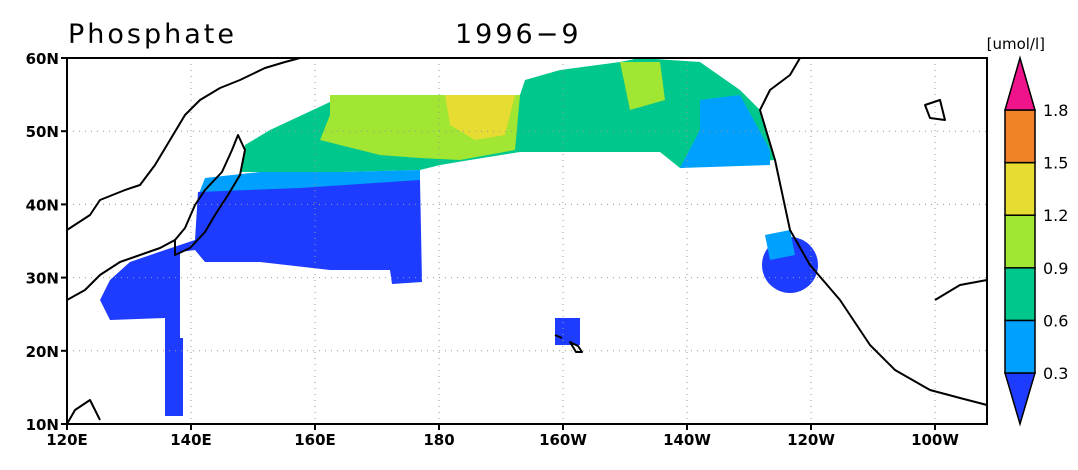 This screenshot has height=470, width=1078. Describe the element at coordinates (315, 440) in the screenshot. I see `lon-label: 160E` at that location.